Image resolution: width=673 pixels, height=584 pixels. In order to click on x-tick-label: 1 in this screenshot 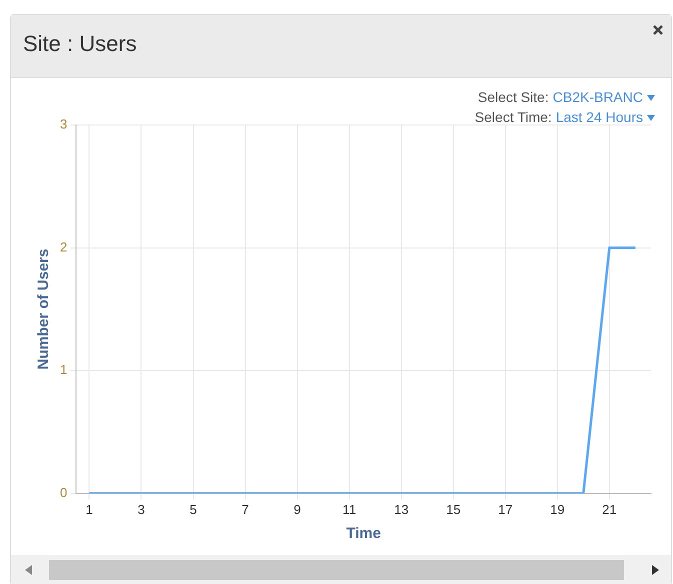, I will do `click(89, 509)`.